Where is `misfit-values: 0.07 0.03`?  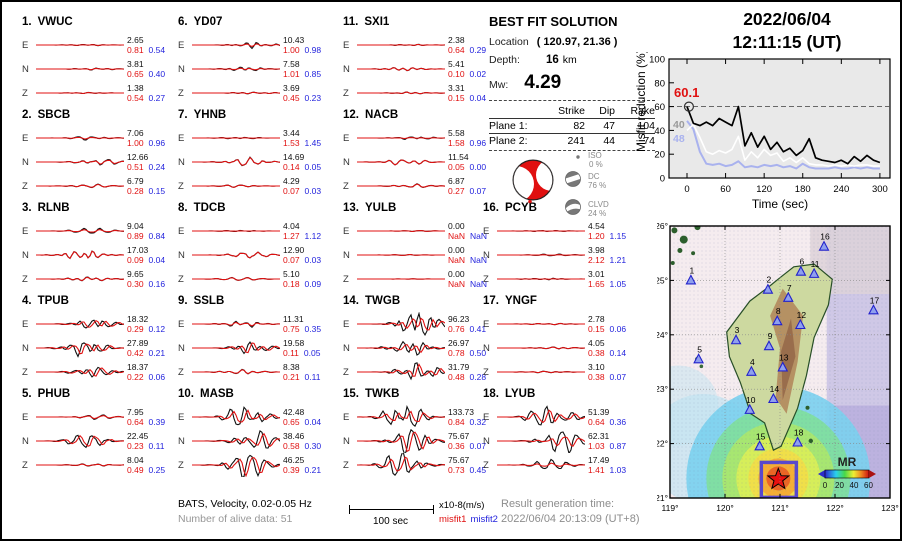 misfit-values: 0.07 0.03 is located at coordinates (302, 190).